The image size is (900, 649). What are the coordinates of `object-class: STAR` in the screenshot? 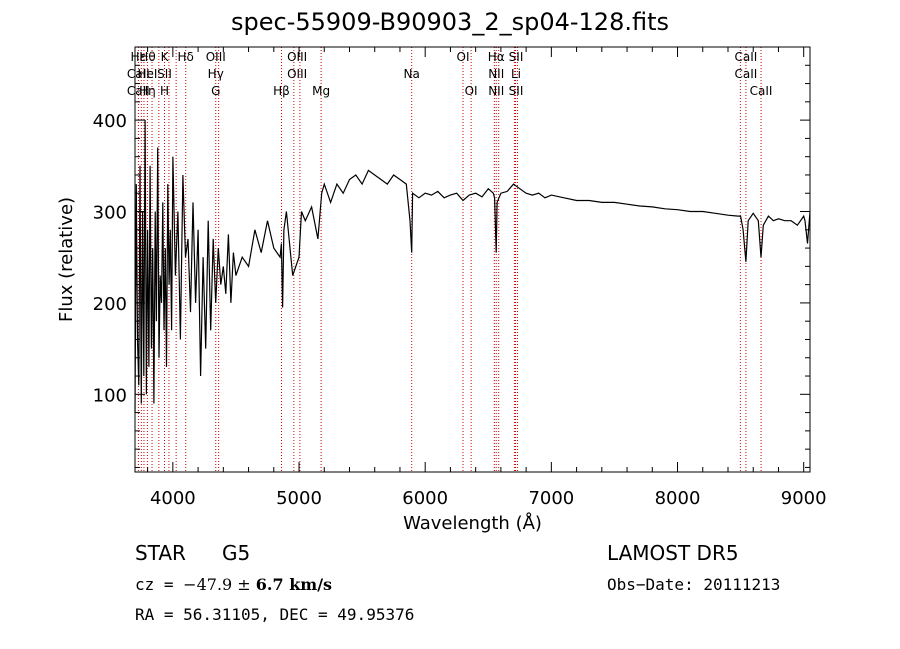 It's located at (160, 553).